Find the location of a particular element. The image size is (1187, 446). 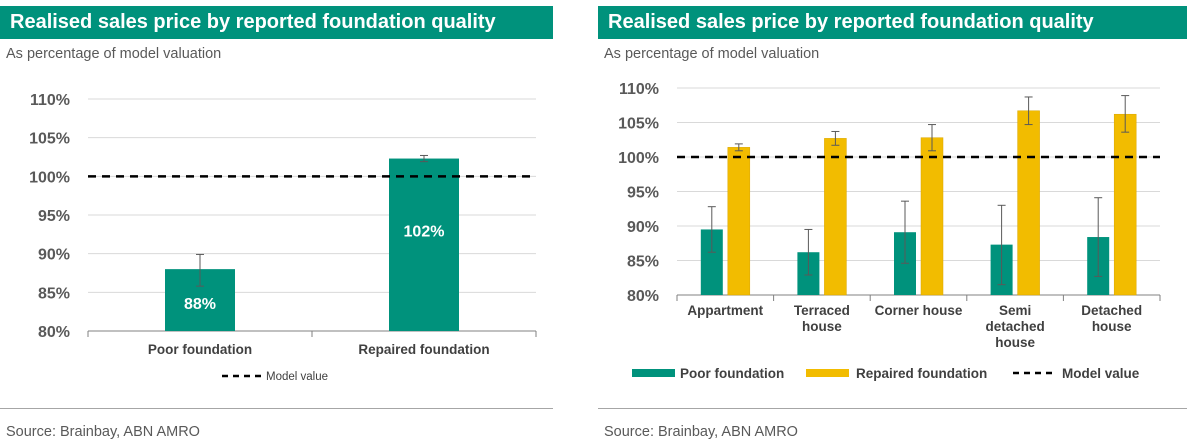

x-category-label-line: detached is located at coordinates (1014, 326).